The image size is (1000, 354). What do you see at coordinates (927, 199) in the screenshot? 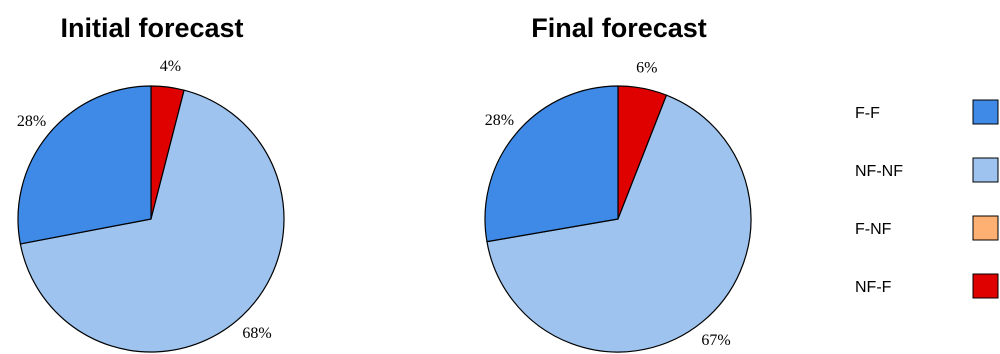
I see `legend: F-F NF-NF F-NF NF-F` at bounding box center [927, 199].